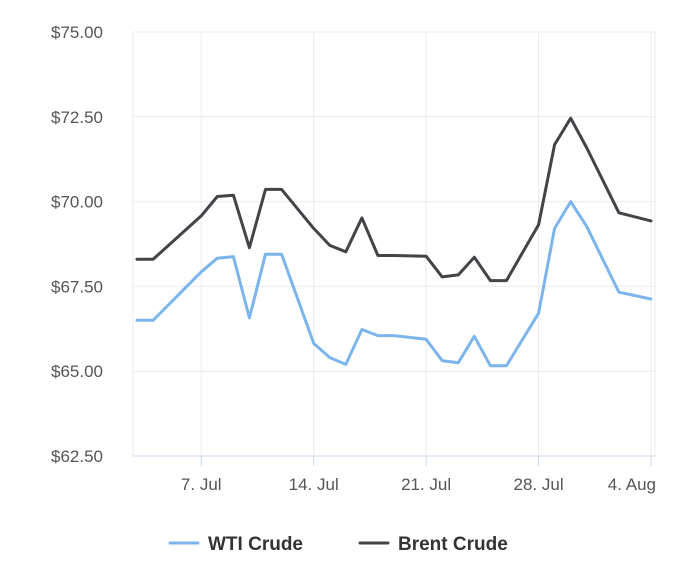 This screenshot has height=567, width=700. I want to click on y-tick-label: $72.50, so click(77, 117).